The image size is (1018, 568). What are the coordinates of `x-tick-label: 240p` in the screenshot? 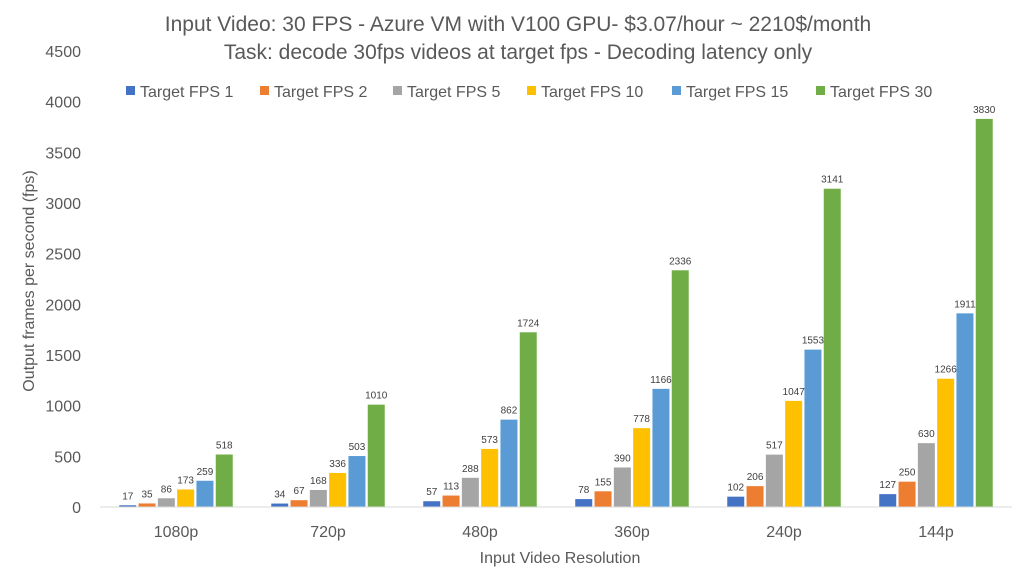 It's located at (784, 532).